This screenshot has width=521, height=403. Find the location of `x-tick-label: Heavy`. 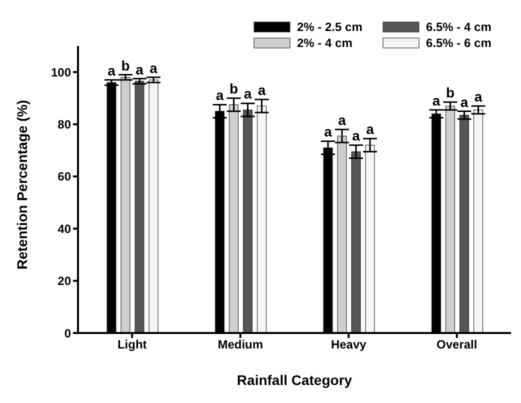

x-tick-label: Heavy is located at coordinates (348, 345).